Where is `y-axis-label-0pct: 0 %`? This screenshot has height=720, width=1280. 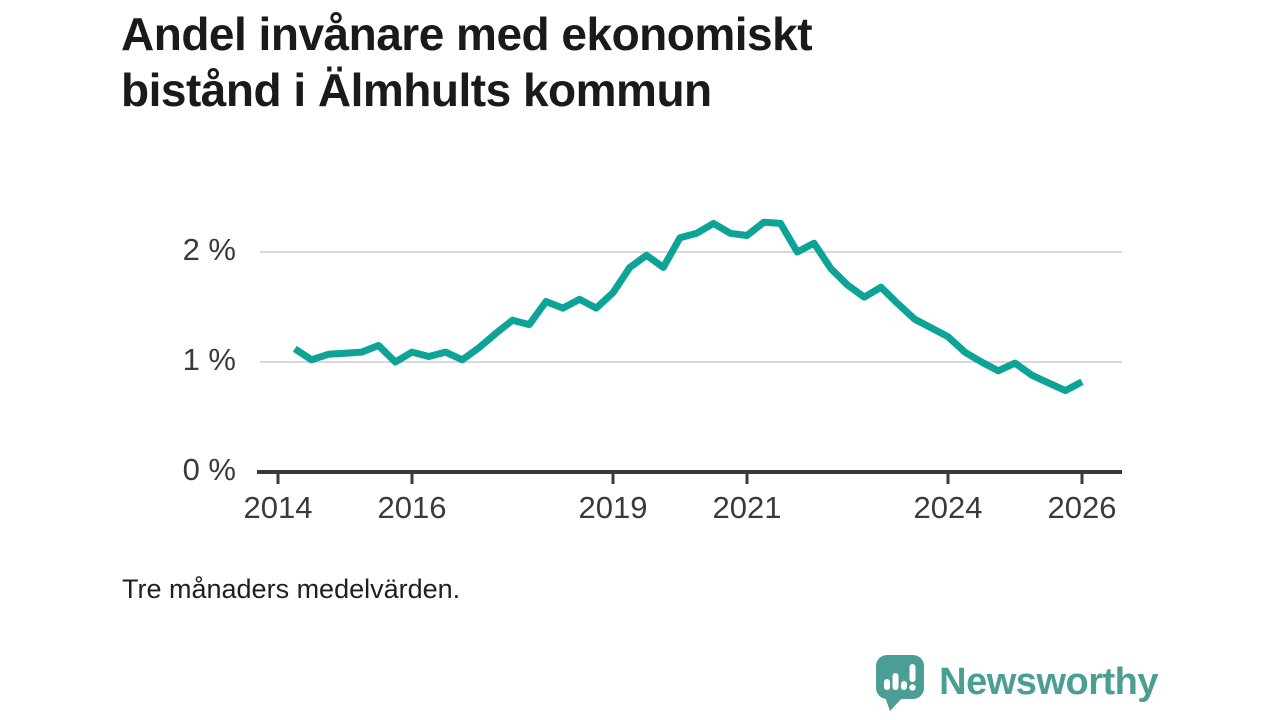 y-axis-label-0pct: 0 % is located at coordinates (209, 469).